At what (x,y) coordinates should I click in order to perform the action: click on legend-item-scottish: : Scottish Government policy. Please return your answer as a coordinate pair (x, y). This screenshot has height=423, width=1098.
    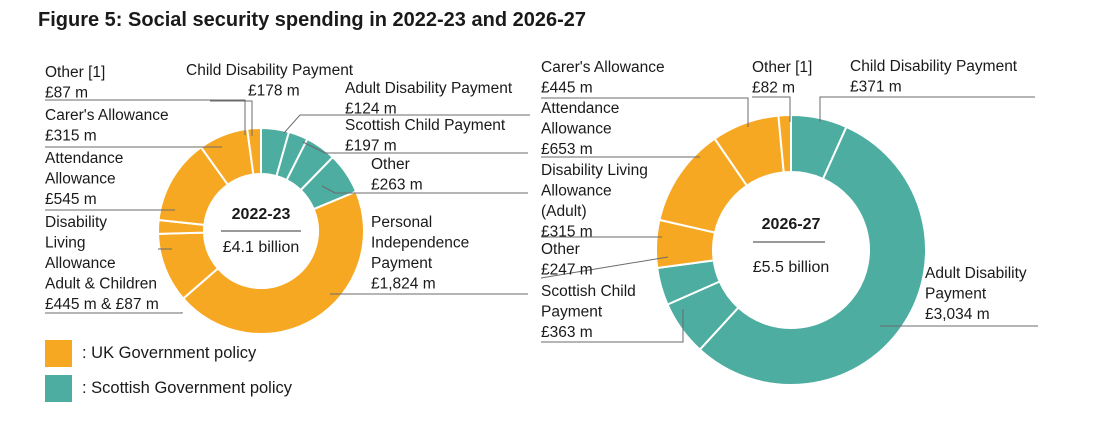
    Looking at the image, I should click on (168, 388).